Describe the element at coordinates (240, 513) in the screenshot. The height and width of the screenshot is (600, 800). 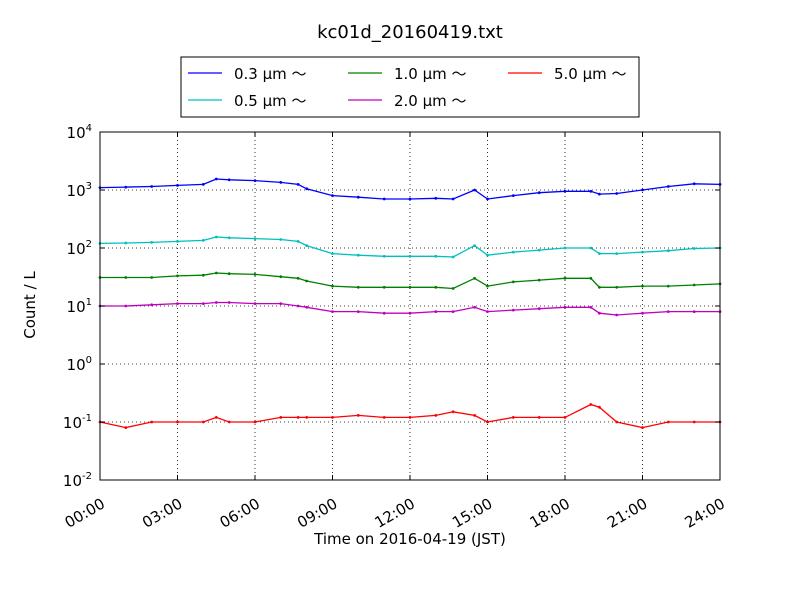
I see `x-tick-label: 06:00` at that location.